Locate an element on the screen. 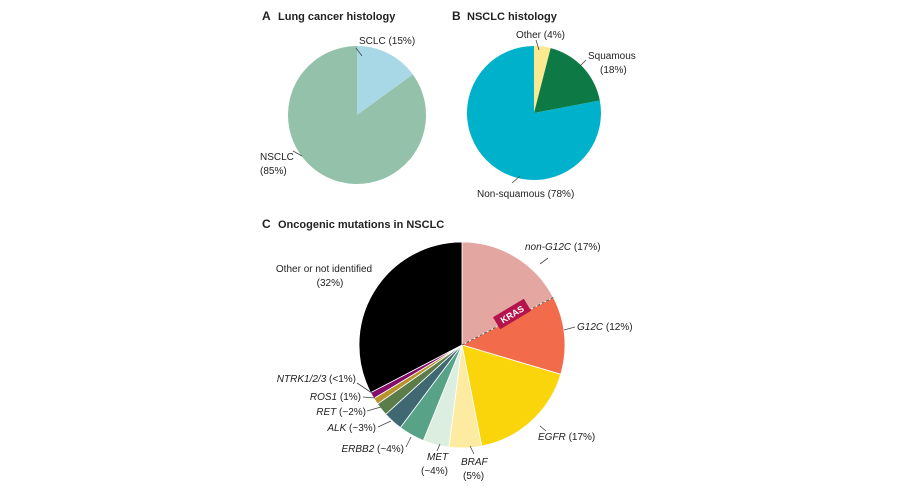 This screenshot has width=900, height=488. label-g12c: G12C (12%) is located at coordinates (605, 327).